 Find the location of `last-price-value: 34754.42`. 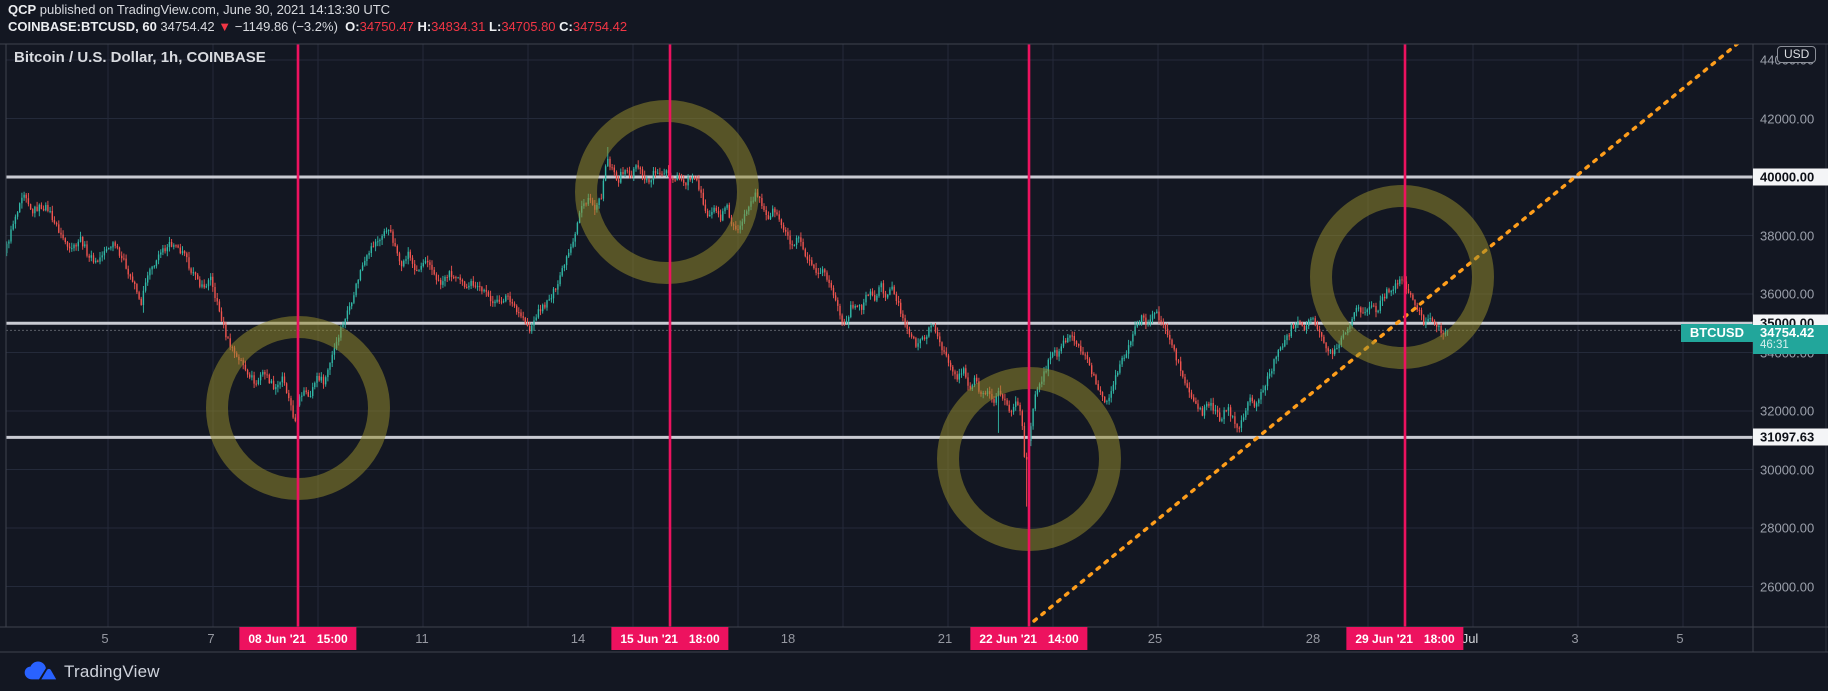

last-price-value: 34754.42 is located at coordinates (1787, 333).